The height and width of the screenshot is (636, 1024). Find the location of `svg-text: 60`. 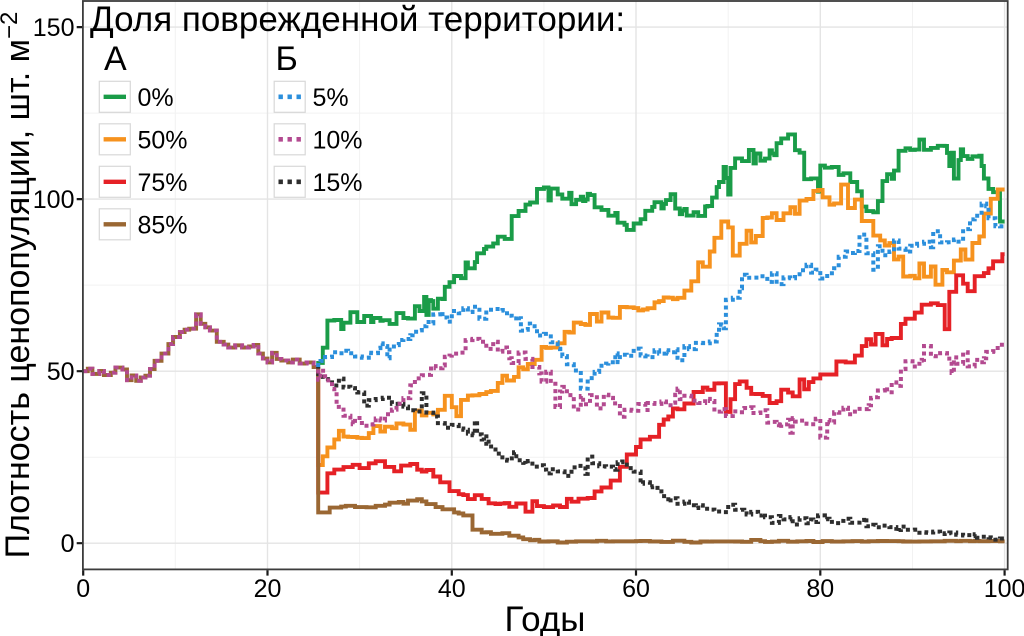

svg-text: 60 is located at coordinates (636, 589).